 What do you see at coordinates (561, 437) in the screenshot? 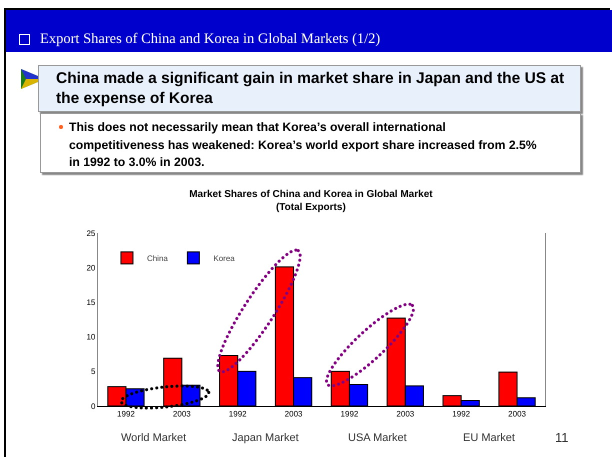
I see `text: 11` at bounding box center [561, 437].